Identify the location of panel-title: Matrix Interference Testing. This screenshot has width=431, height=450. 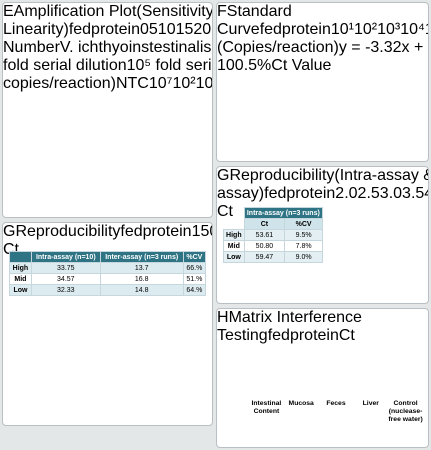
(289, 326).